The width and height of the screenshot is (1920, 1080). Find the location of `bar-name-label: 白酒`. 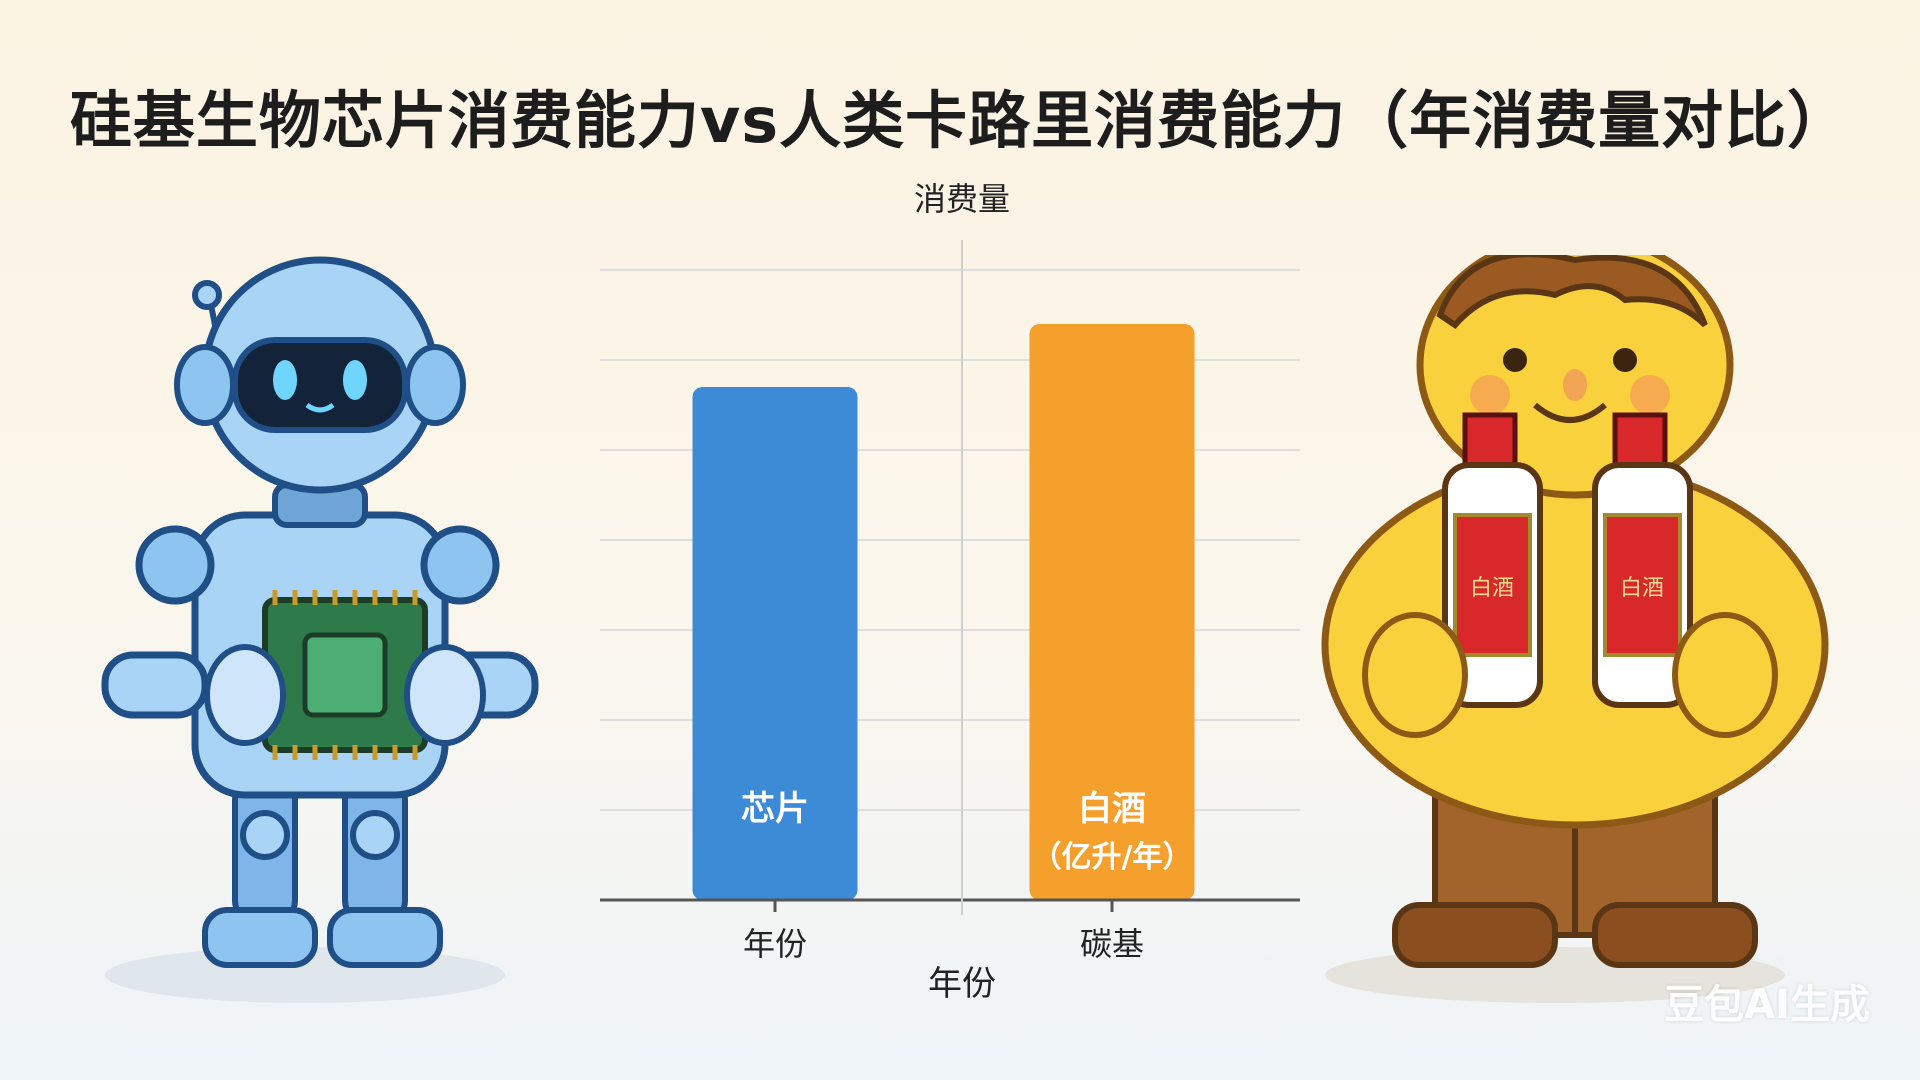

bar-name-label: 白酒 is located at coordinates (1112, 809).